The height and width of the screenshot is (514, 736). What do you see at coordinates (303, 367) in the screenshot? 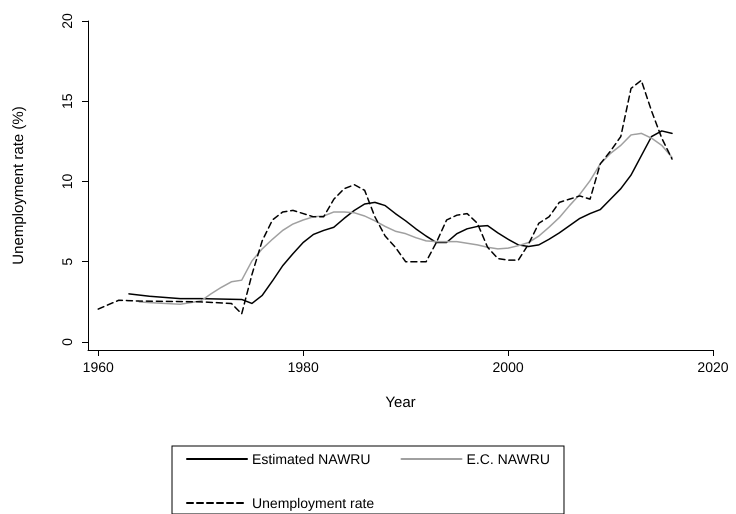
I see `x-tick-label: 1980` at bounding box center [303, 367].